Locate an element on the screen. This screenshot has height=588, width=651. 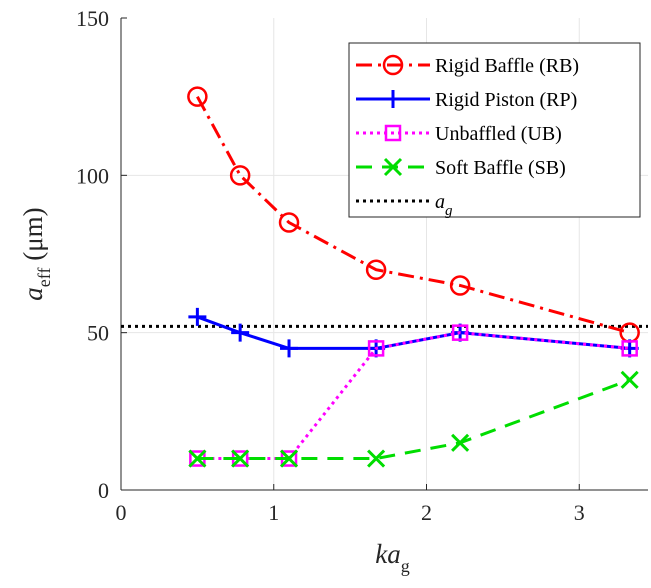
x-tick-label: 2 is located at coordinates (426, 512).